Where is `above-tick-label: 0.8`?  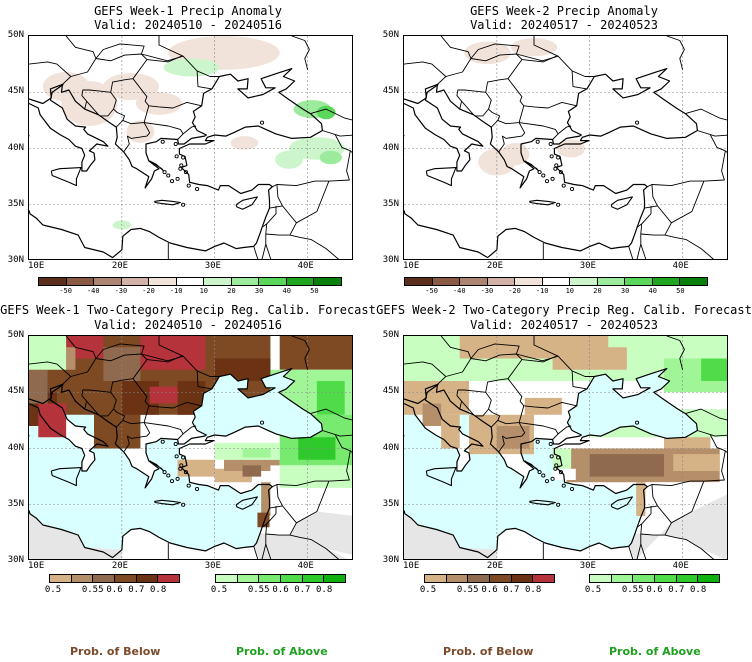
above-tick-label: 0.8 is located at coordinates (698, 590).